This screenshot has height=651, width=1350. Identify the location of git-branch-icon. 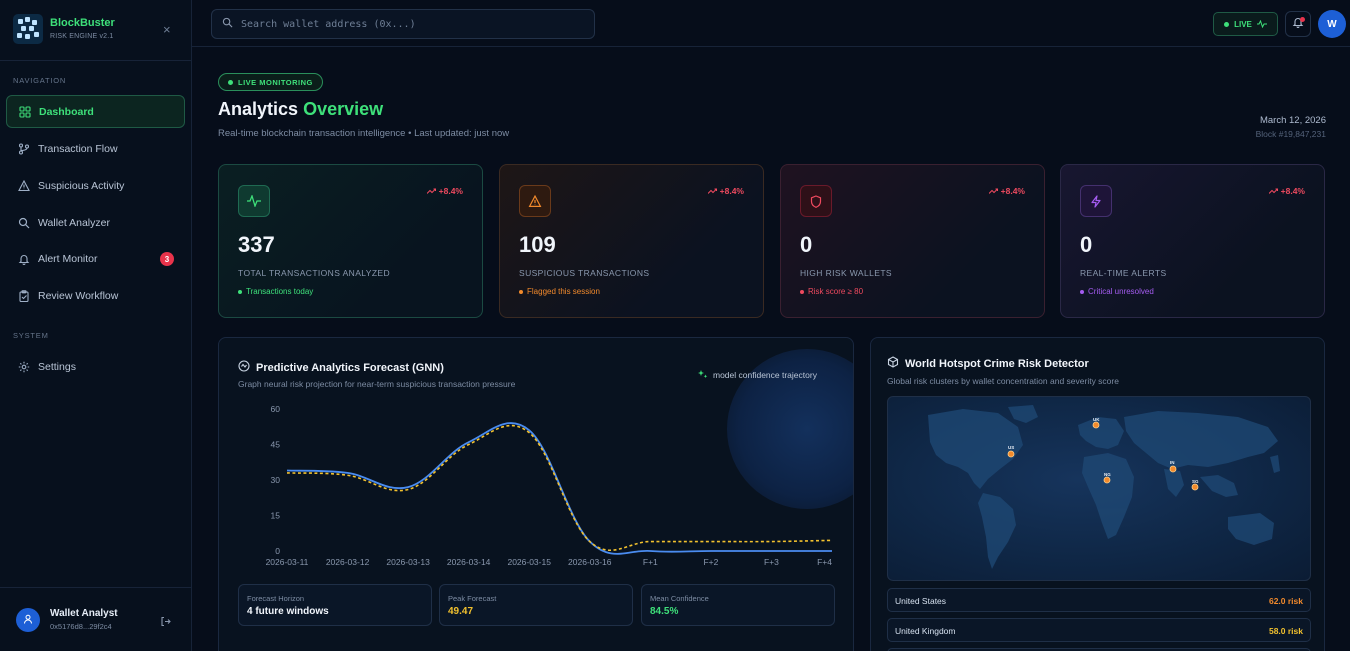
(23, 148).